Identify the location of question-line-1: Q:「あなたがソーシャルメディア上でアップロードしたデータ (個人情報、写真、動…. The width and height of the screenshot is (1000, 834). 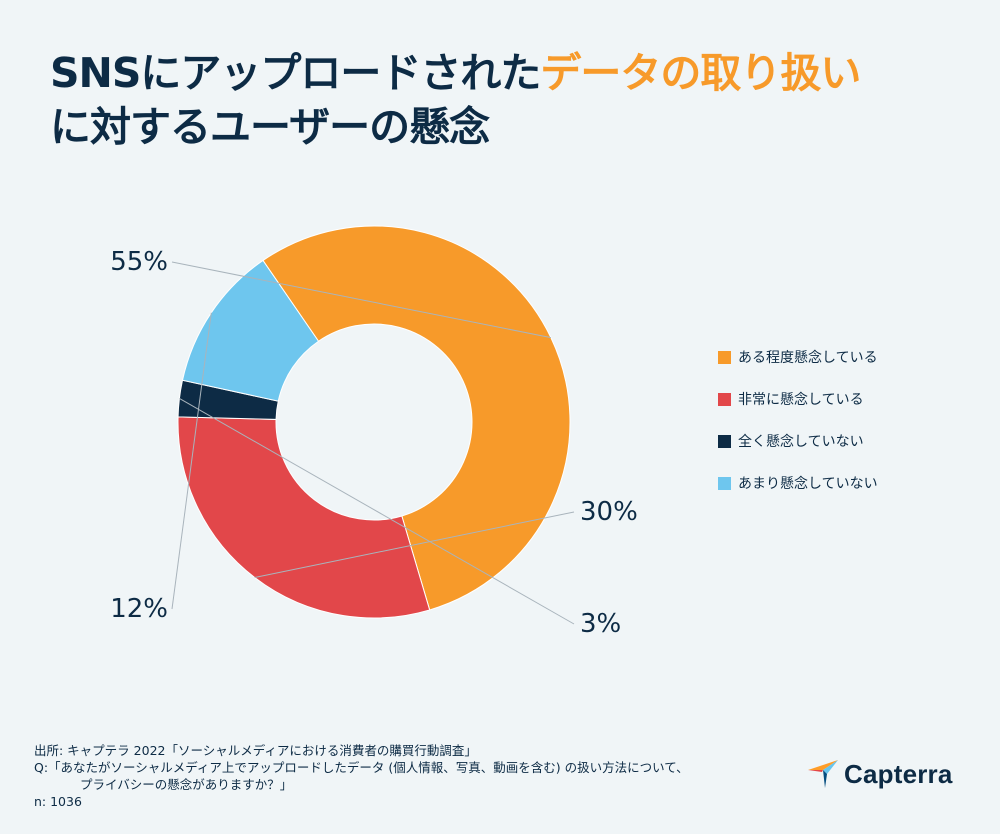
(361, 767).